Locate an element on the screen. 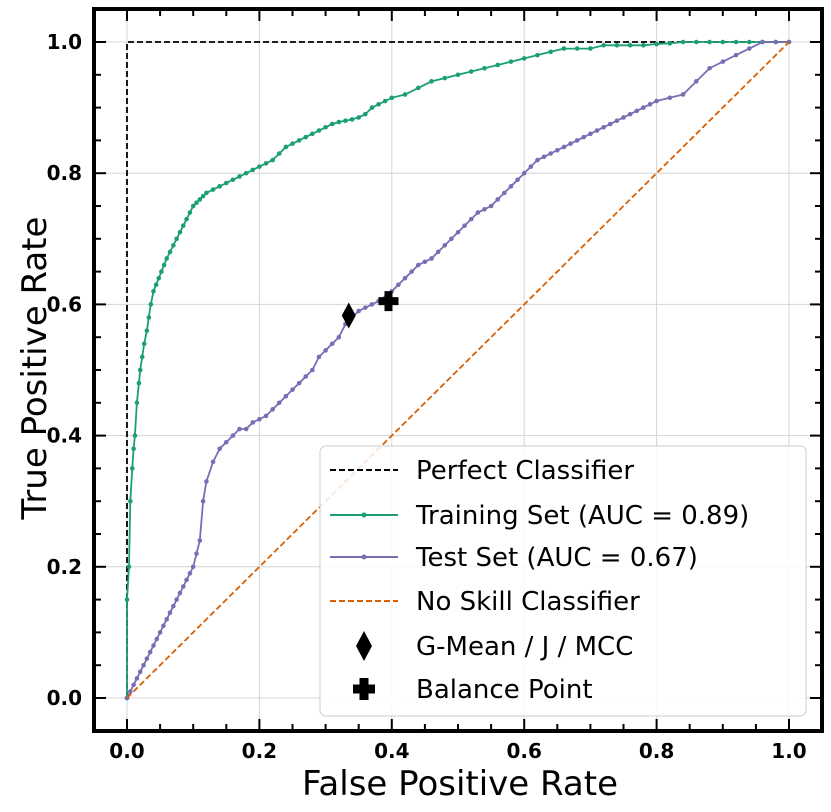  x-tick-label: 0.0 is located at coordinates (126, 751).